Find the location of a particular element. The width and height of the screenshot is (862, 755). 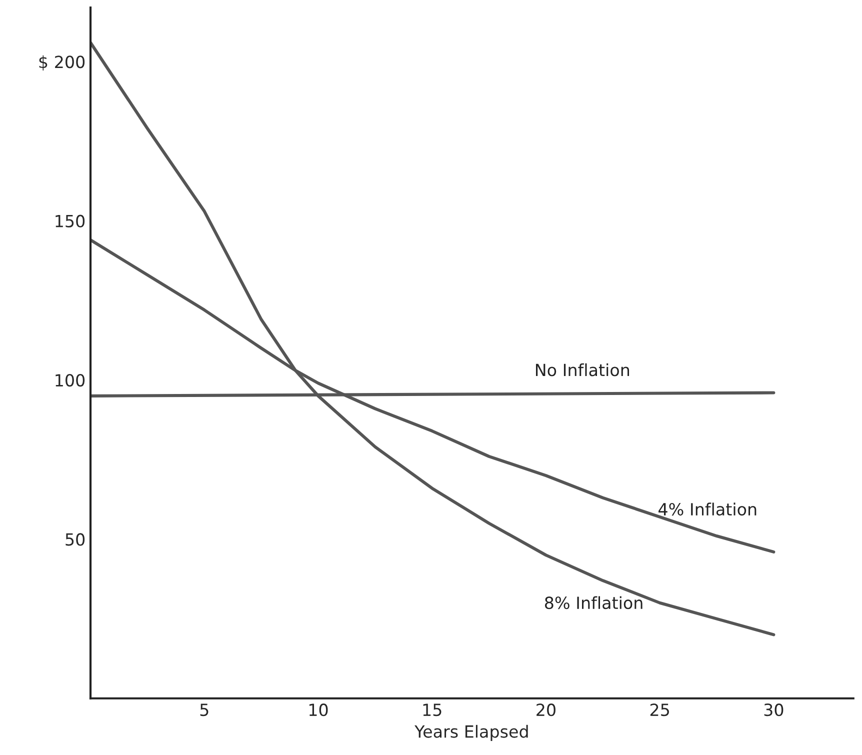

x-tick-label: 30 is located at coordinates (774, 710).